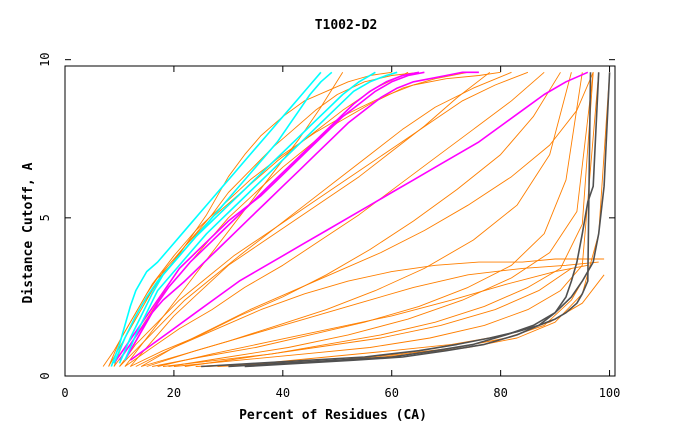 The width and height of the screenshot is (680, 440). I want to click on x-tick-label: 20, so click(174, 393).